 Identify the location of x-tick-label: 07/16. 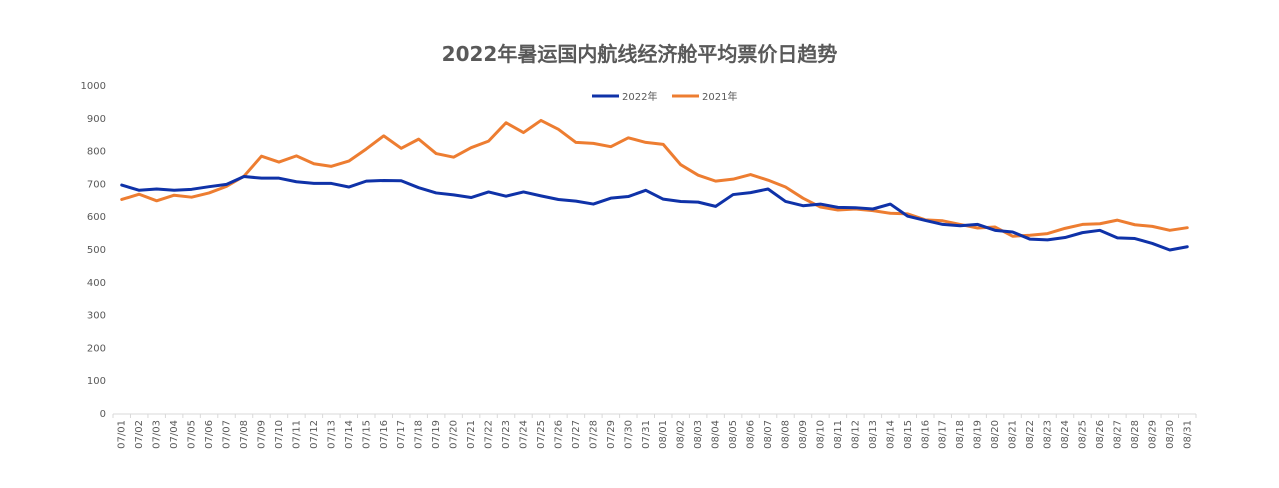
(384, 434).